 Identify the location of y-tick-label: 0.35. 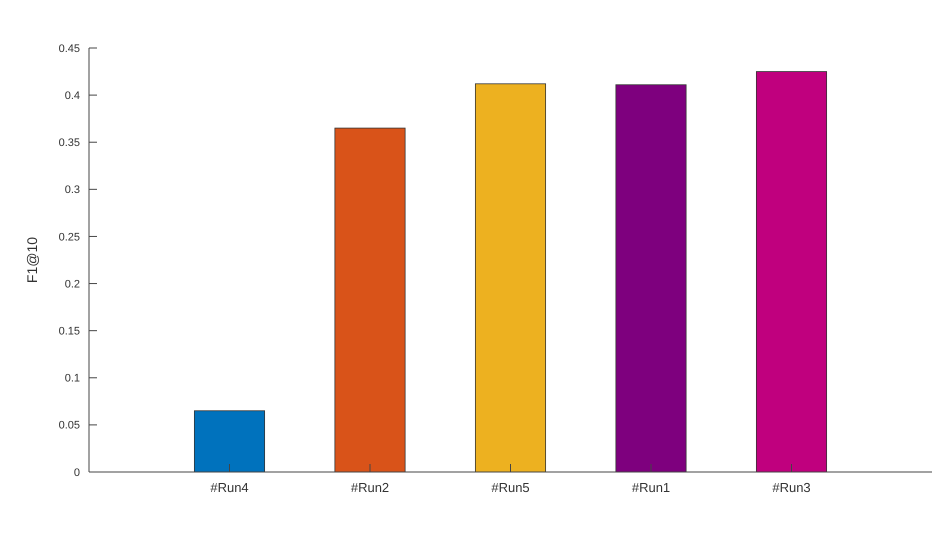
(69, 143).